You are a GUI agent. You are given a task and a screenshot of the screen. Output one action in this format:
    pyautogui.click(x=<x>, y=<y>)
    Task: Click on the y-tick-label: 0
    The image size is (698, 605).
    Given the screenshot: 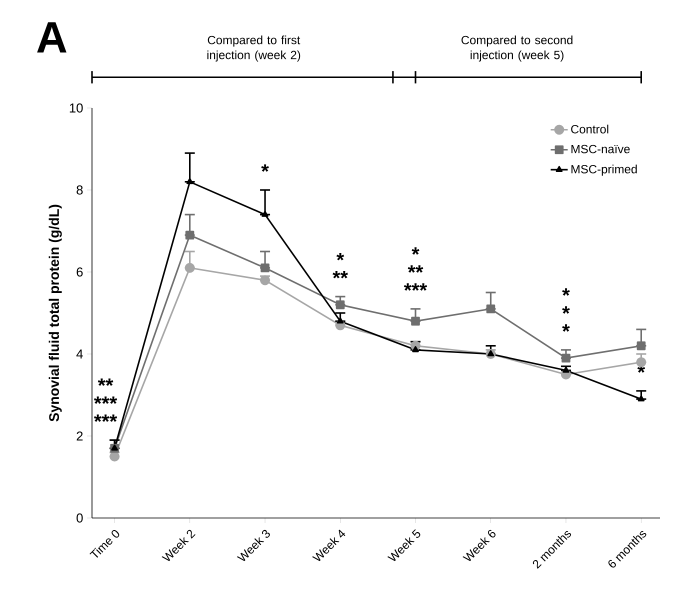 What is the action you would take?
    pyautogui.click(x=79, y=518)
    